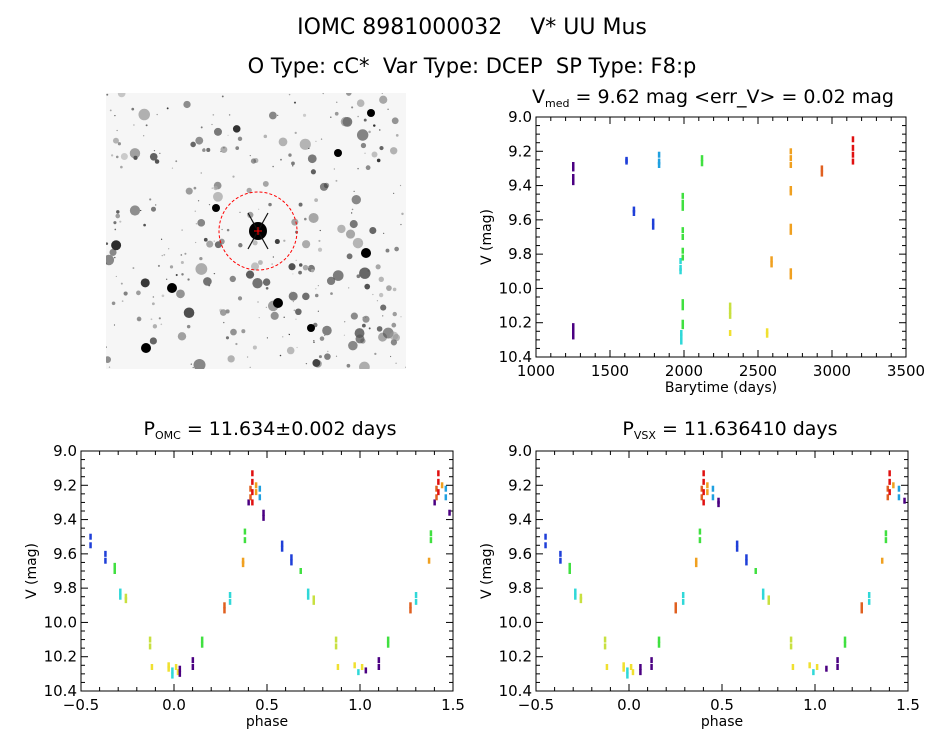  Describe the element at coordinates (81, 705) in the screenshot. I see `x-tick-label: −0.5` at that location.